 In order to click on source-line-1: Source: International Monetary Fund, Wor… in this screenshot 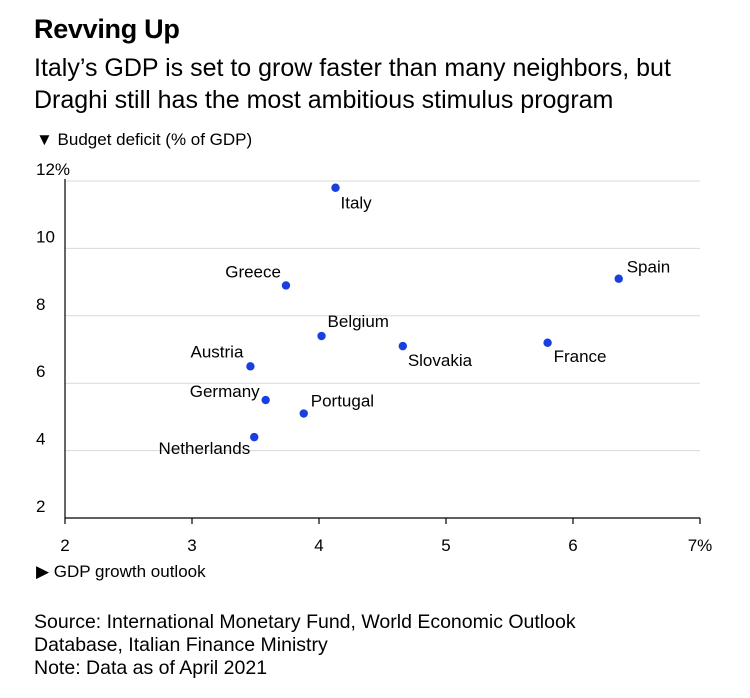, I will do `click(305, 622)`.